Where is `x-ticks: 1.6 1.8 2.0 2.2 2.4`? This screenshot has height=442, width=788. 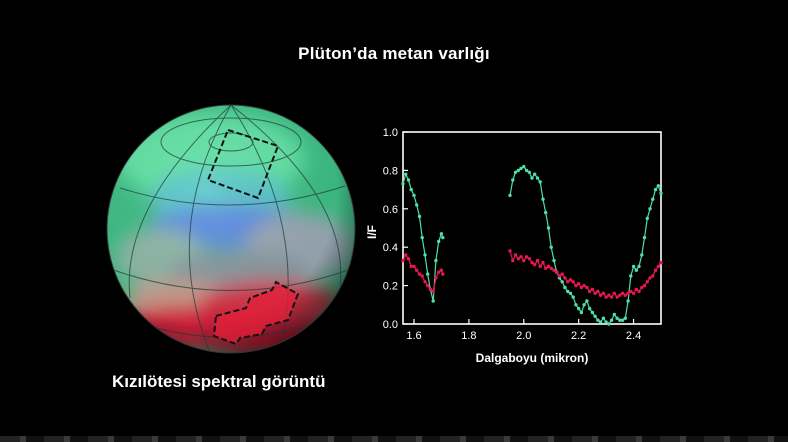
x-ticks: 1.6 1.8 2.0 2.2 2.4 is located at coordinates (523, 330).